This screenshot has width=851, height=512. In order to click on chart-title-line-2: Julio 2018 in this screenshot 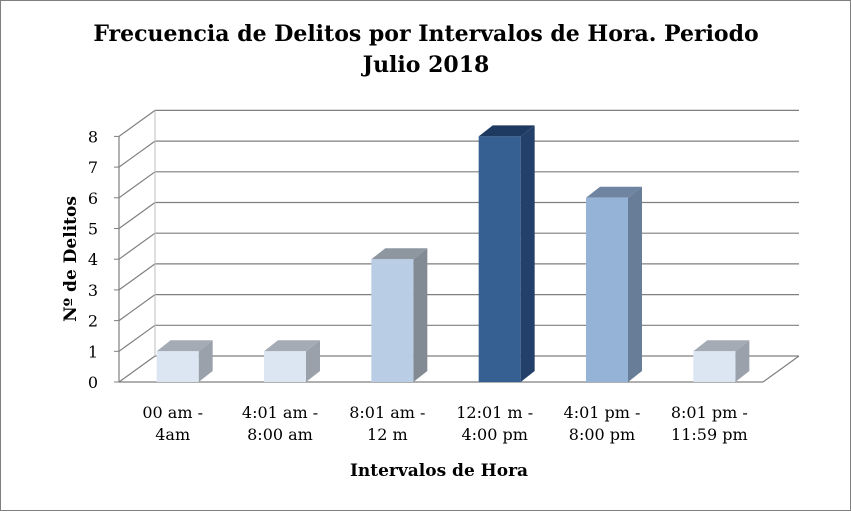, I will do `click(425, 65)`.